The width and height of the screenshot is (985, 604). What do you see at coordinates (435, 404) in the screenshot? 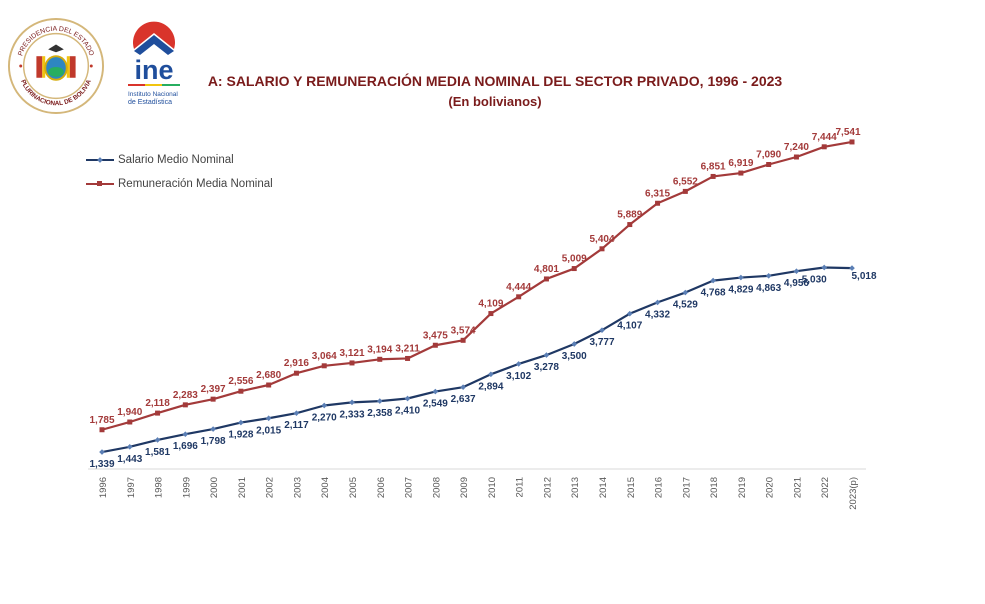
I see `data-label-salario: 2,549` at bounding box center [435, 404].